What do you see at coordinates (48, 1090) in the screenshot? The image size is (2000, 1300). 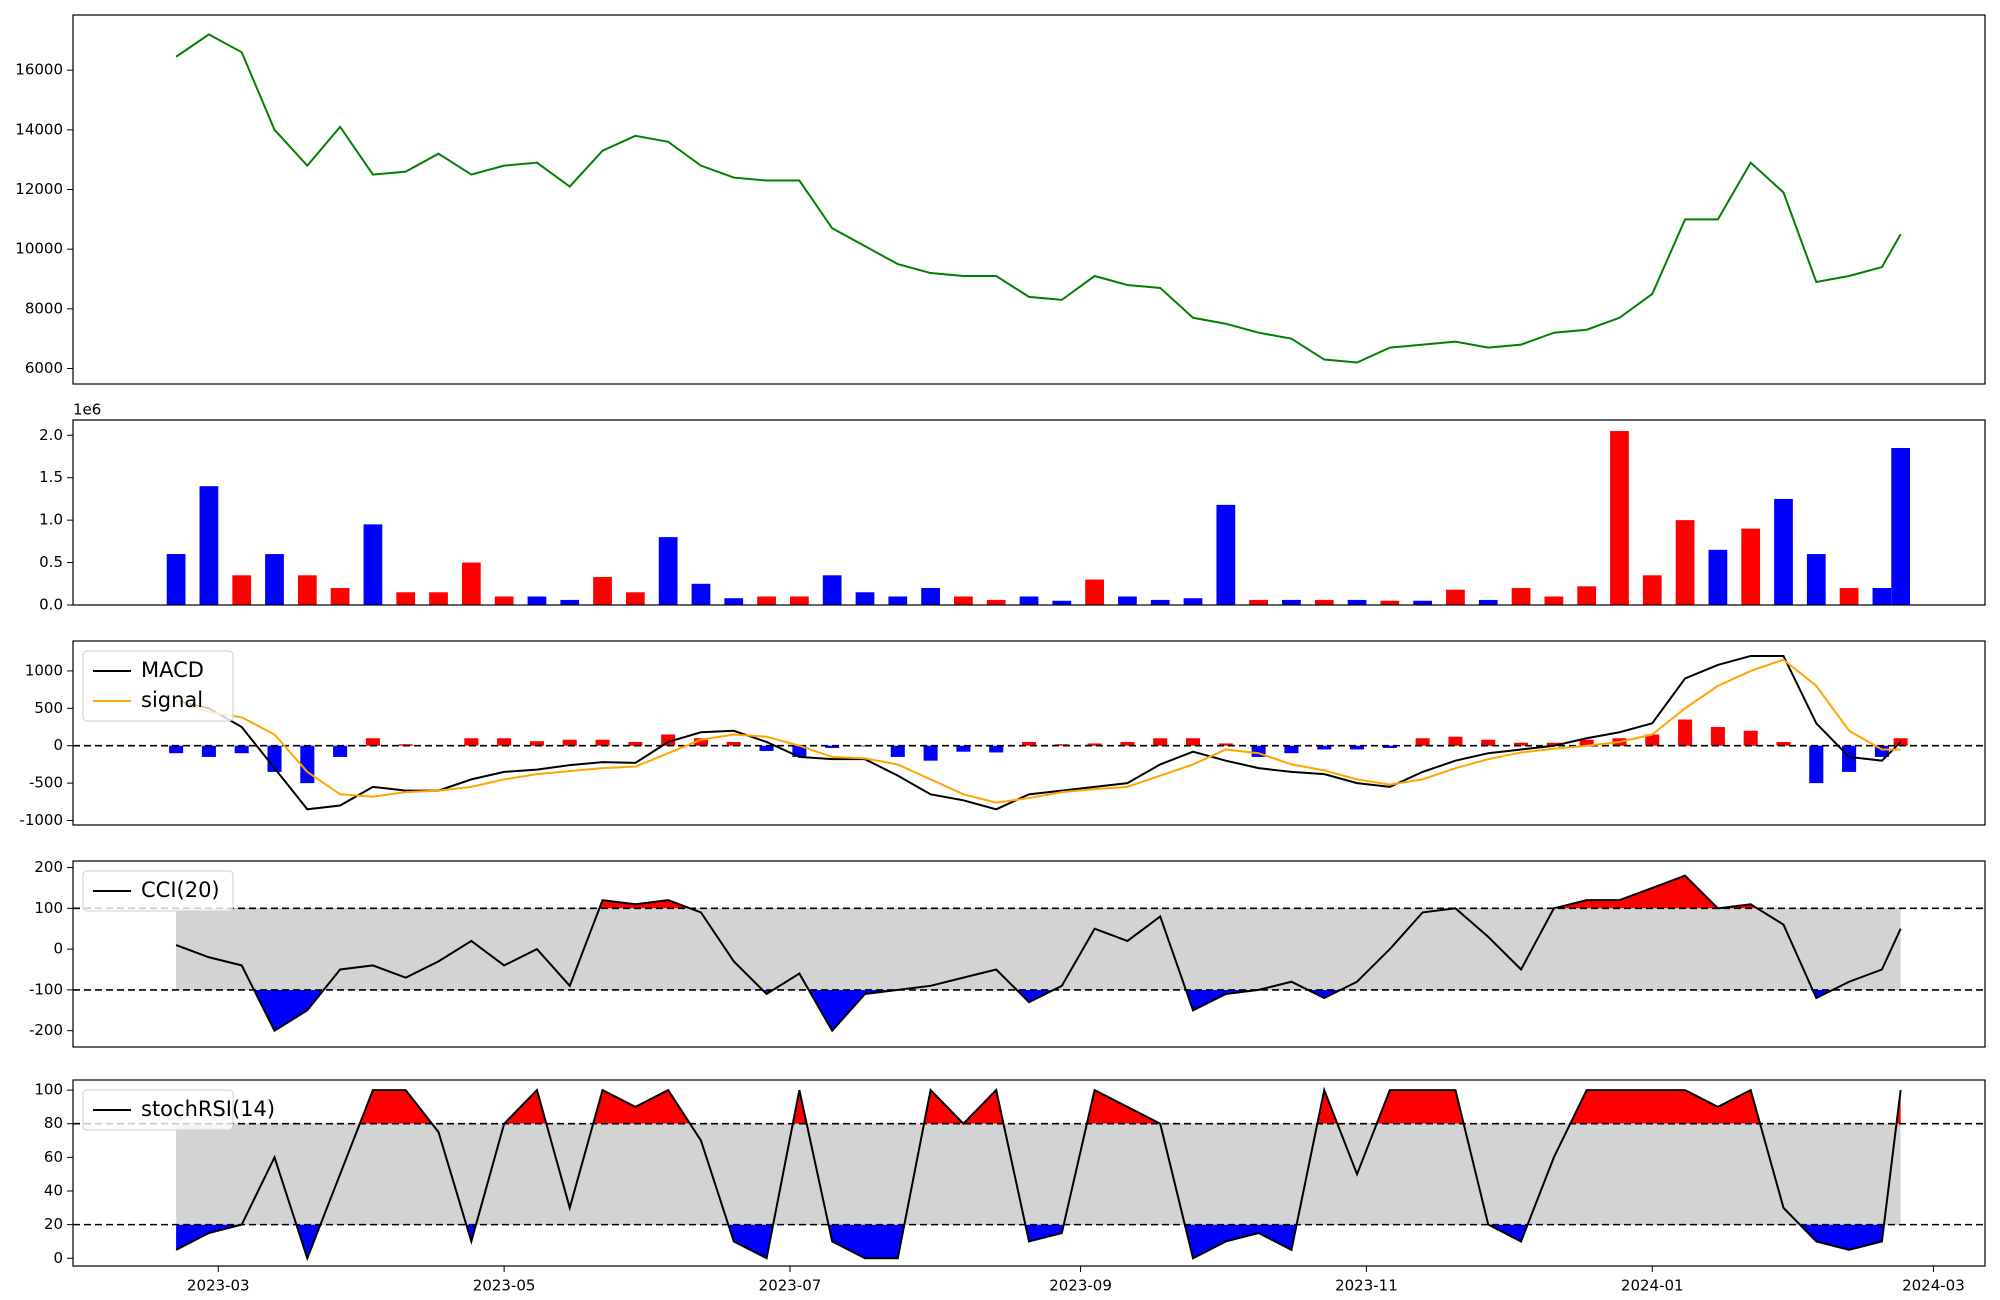 I see `y-tick-label: 100` at bounding box center [48, 1090].